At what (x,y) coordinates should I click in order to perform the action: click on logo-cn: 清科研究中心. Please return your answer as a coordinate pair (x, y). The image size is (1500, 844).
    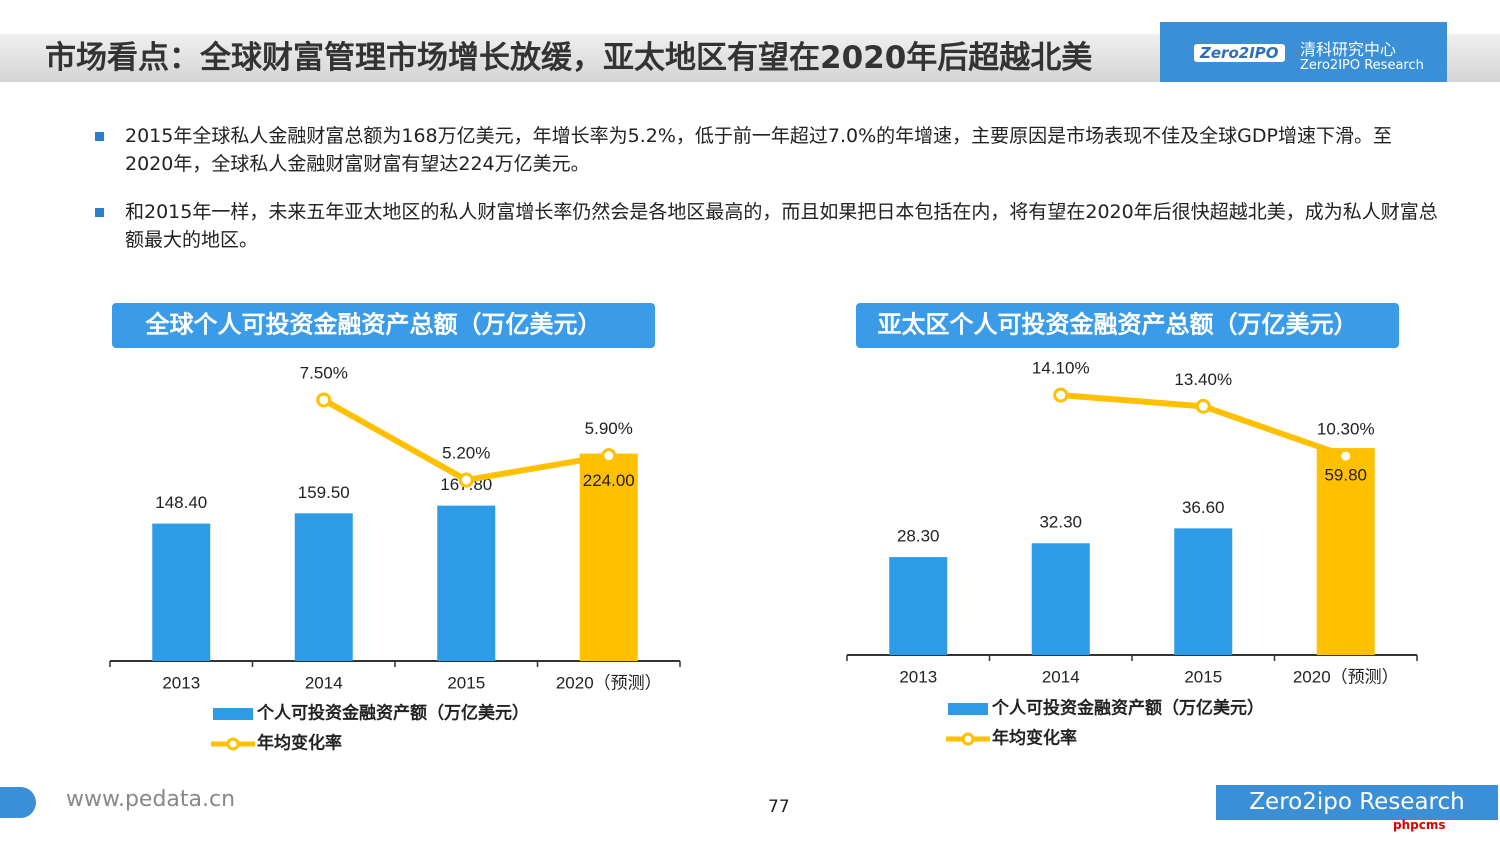
    Looking at the image, I should click on (1348, 49).